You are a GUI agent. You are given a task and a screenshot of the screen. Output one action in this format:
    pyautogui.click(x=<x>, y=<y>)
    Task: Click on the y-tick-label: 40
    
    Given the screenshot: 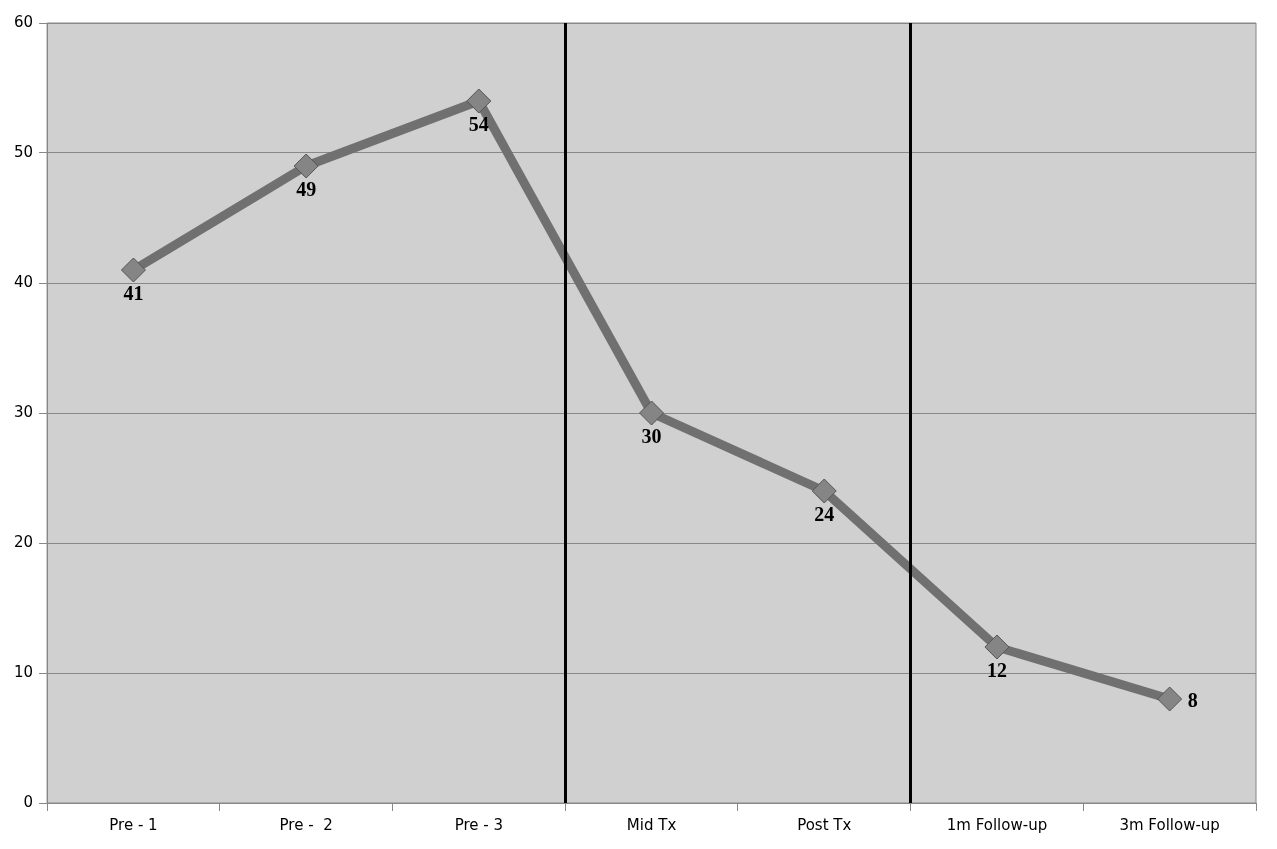 What is the action you would take?
    pyautogui.click(x=23, y=281)
    